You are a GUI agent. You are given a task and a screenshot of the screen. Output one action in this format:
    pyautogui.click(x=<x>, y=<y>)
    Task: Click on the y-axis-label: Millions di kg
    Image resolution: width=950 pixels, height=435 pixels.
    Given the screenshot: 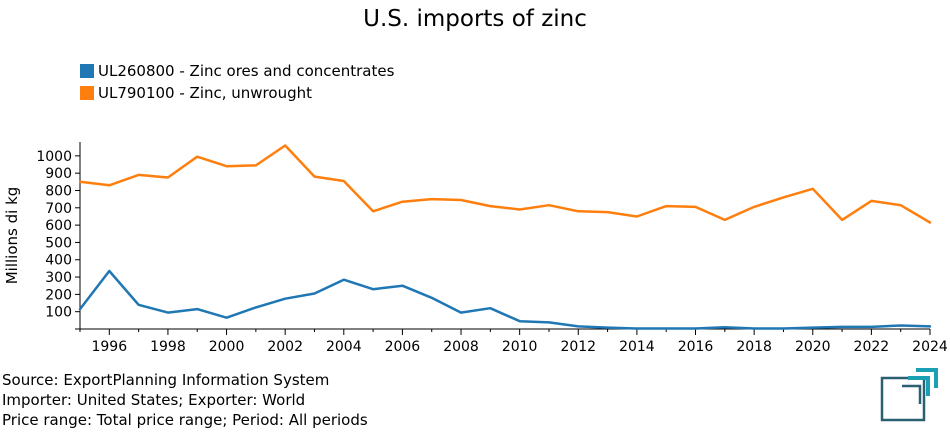 What is the action you would take?
    pyautogui.click(x=12, y=236)
    